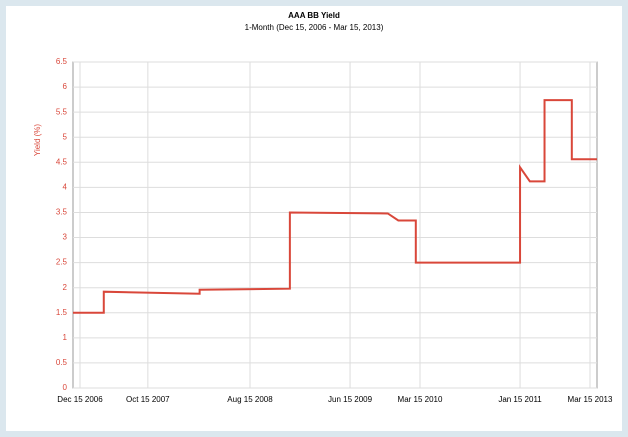 This screenshot has height=437, width=628. I want to click on chart-title: AAA BB Yield, so click(314, 15).